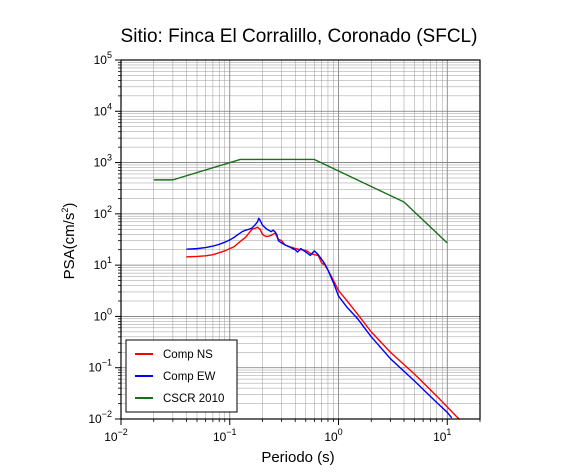  I want to click on x-tick-label: 10¹, so click(442, 435).